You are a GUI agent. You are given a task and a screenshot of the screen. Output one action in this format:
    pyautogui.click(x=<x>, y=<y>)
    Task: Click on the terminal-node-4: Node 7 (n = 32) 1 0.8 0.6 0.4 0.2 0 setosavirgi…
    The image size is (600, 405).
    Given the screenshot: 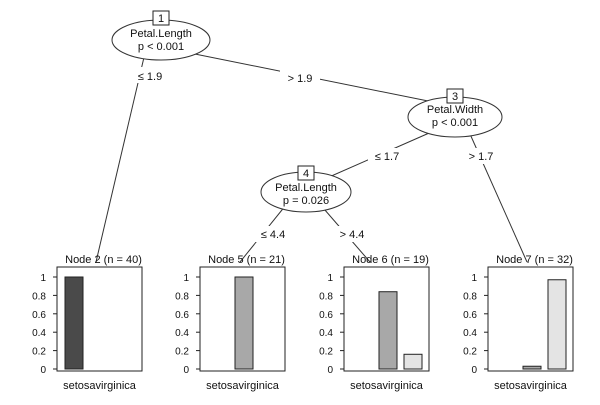 What is the action you would take?
    pyautogui.click(x=518, y=323)
    